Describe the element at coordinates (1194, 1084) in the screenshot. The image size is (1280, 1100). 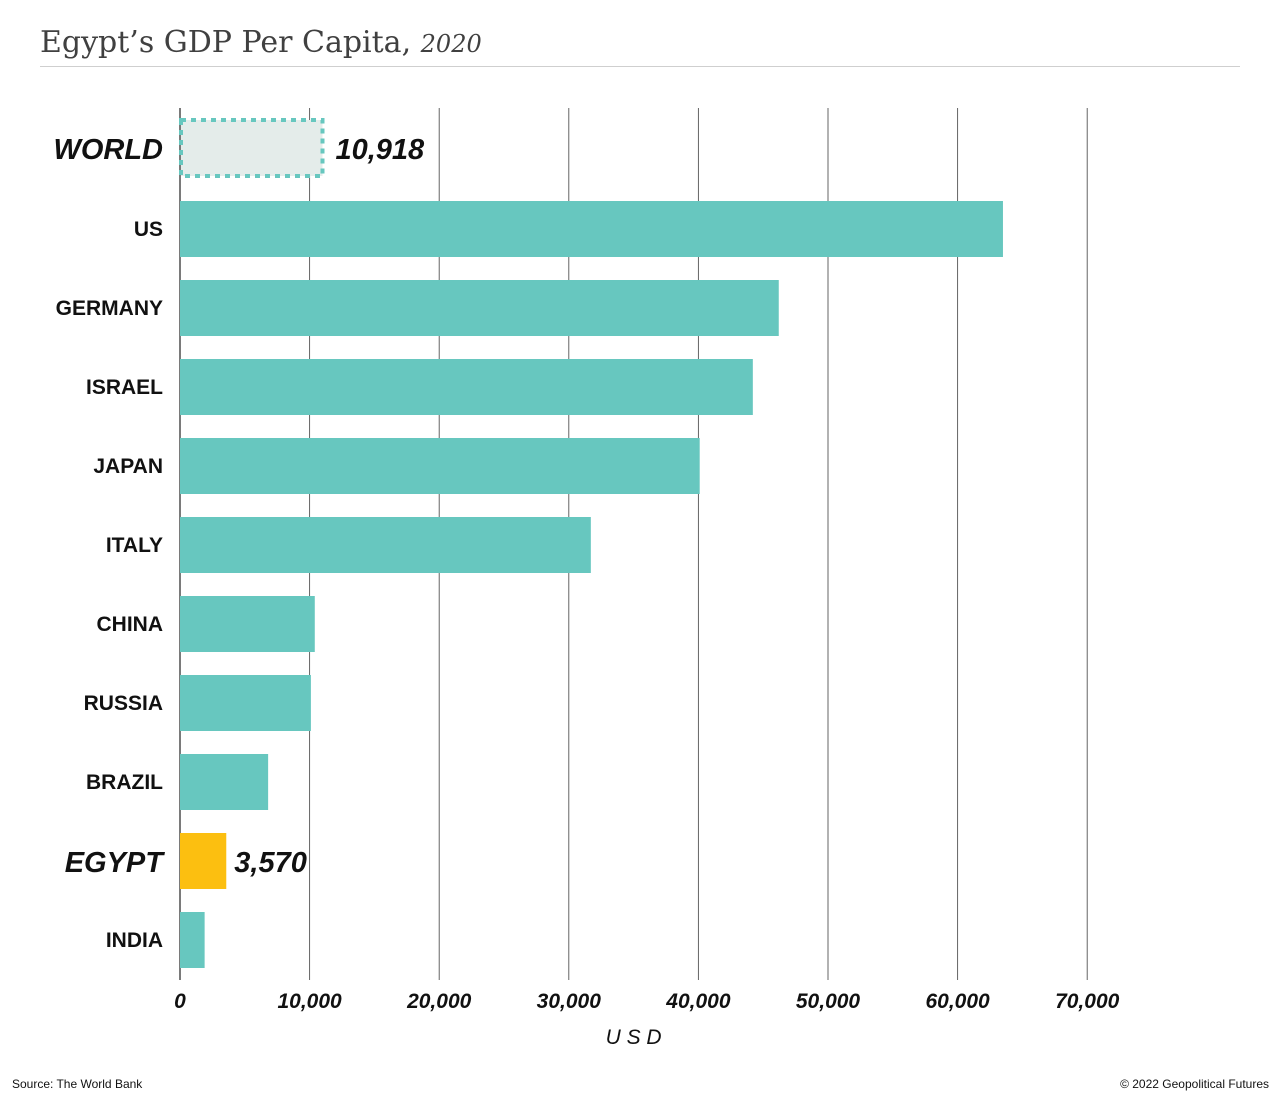
I see `copyright-note: © 2022 Geopolitical Futures` at that location.